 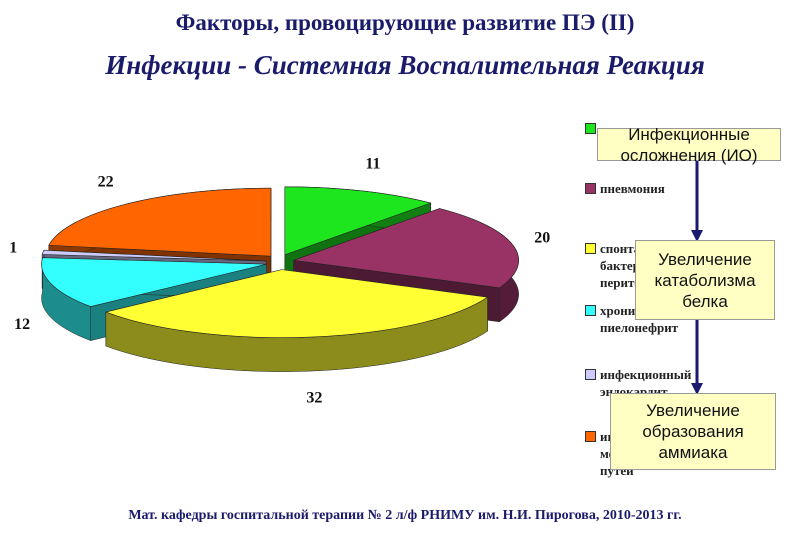 What do you see at coordinates (632, 188) in the screenshot?
I see `legend-label: пневмония` at bounding box center [632, 188].